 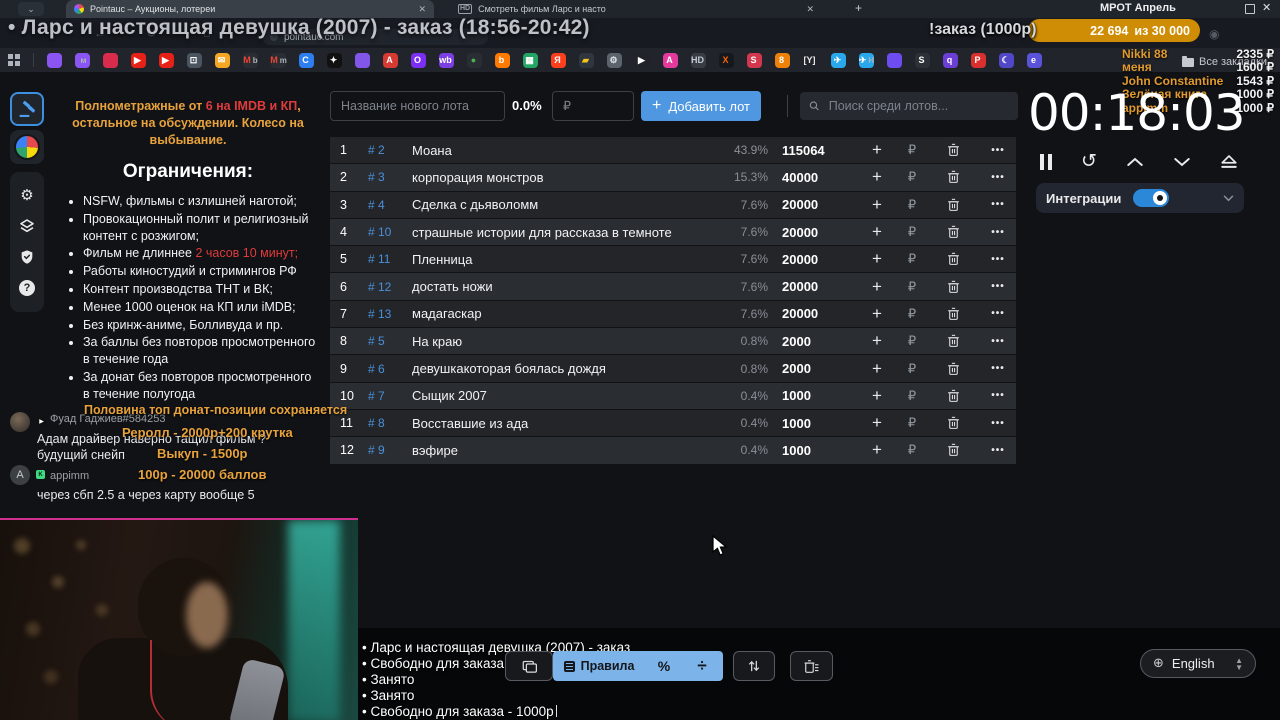 What do you see at coordinates (27, 194) in the screenshot?
I see `settings-gear-icon: ⚙` at bounding box center [27, 194].